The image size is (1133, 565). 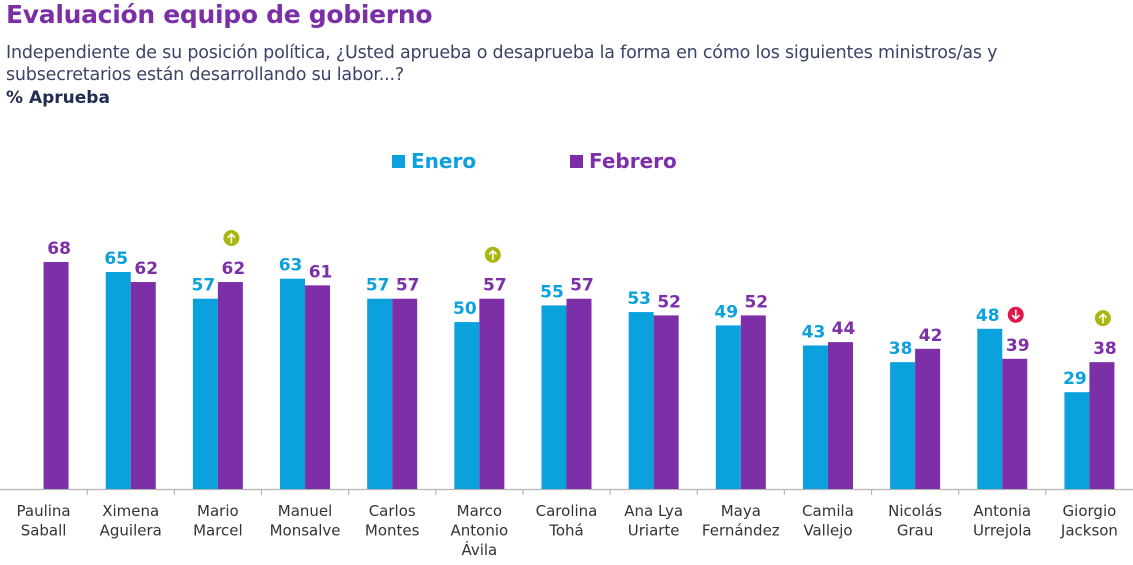 What do you see at coordinates (726, 312) in the screenshot?
I see `value-label-enero: 49` at bounding box center [726, 312].